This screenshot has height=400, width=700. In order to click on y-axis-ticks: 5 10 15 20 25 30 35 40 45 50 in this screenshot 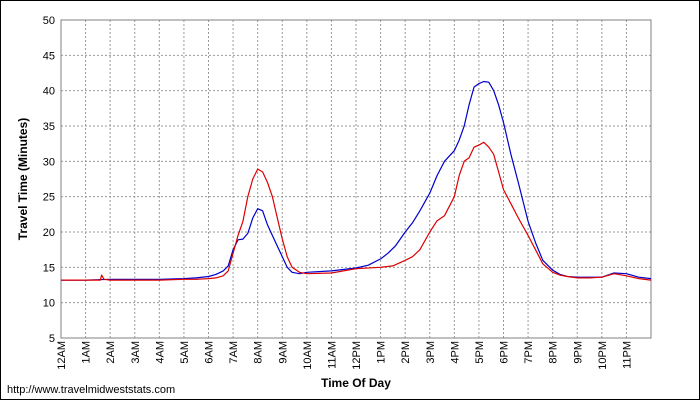, I will do `click(49, 180)`.